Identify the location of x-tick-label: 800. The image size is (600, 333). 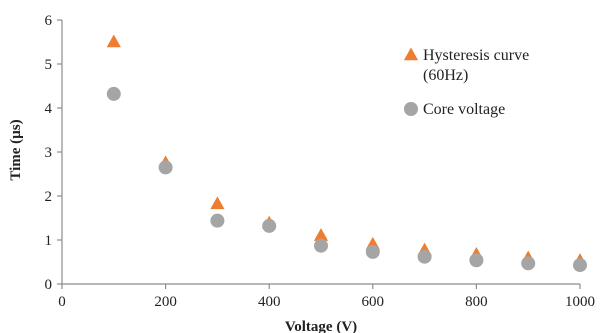
(476, 302).